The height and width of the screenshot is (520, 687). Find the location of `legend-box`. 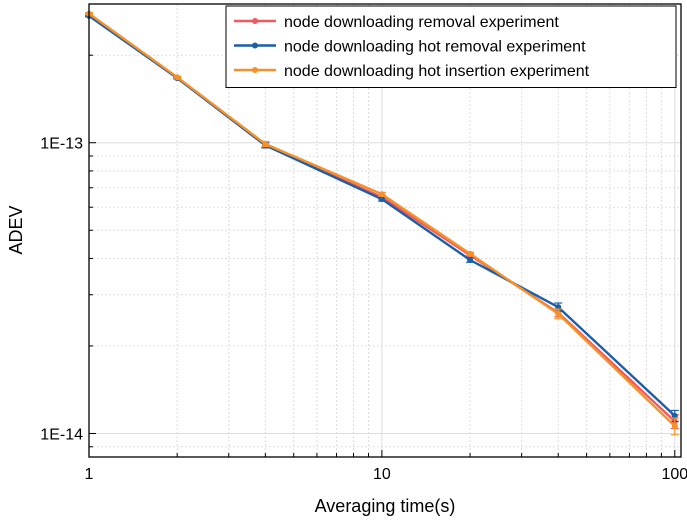

legend-box is located at coordinates (451, 46).